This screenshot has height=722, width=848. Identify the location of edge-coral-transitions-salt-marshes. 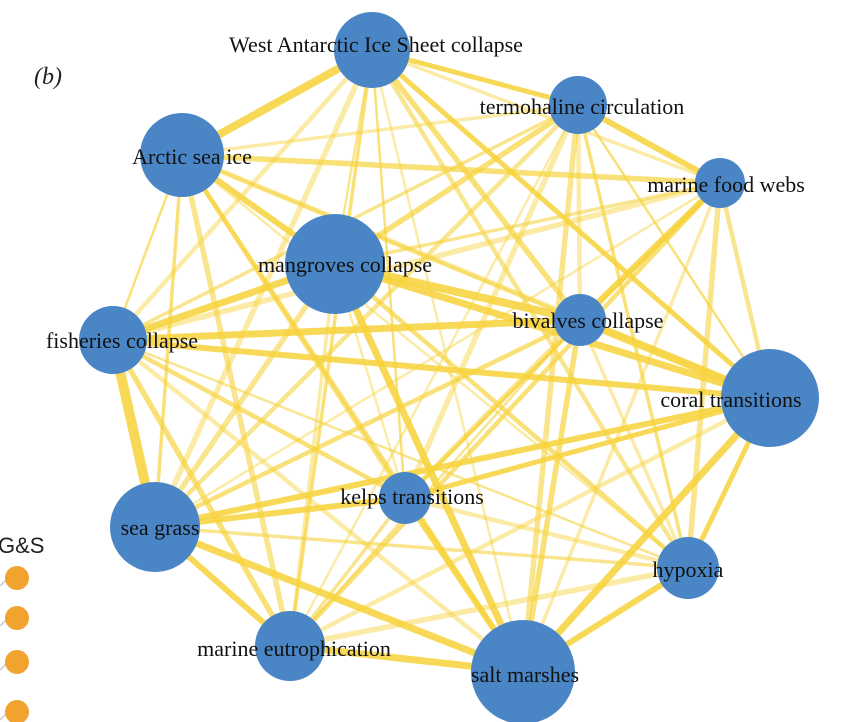
(646, 535).